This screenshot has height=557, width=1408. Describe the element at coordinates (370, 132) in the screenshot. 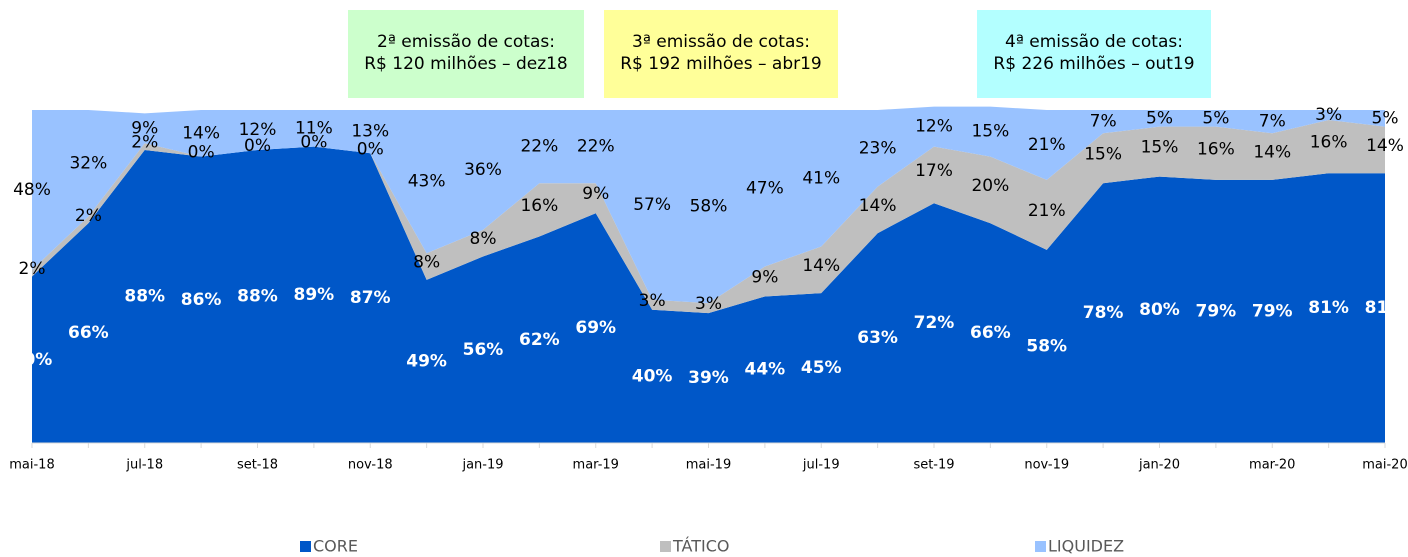

I see `data-label: 13%` at that location.